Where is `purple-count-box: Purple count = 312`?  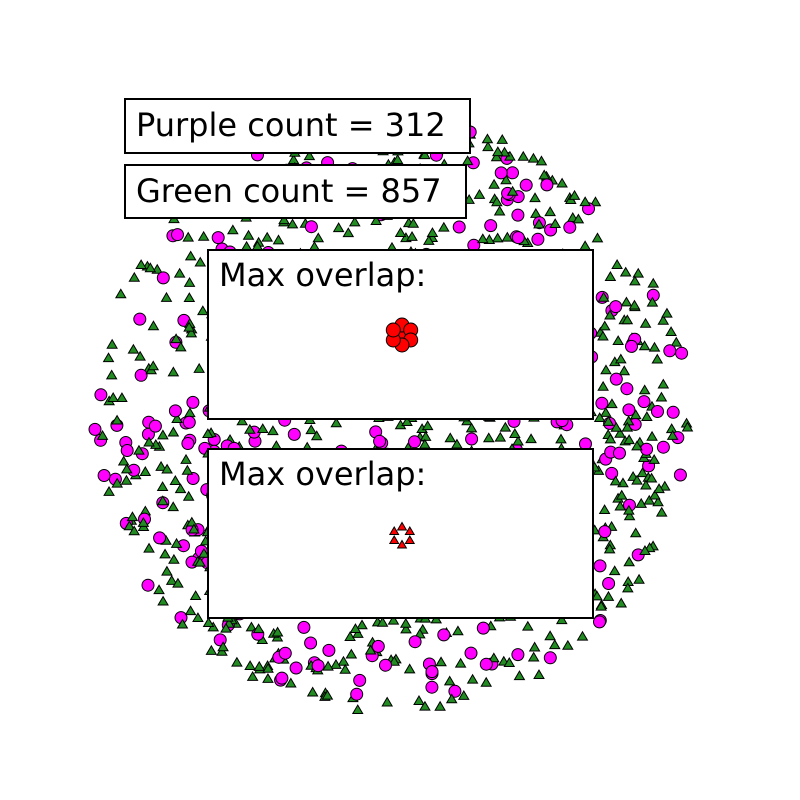 purple-count-box: Purple count = 312 is located at coordinates (297, 126).